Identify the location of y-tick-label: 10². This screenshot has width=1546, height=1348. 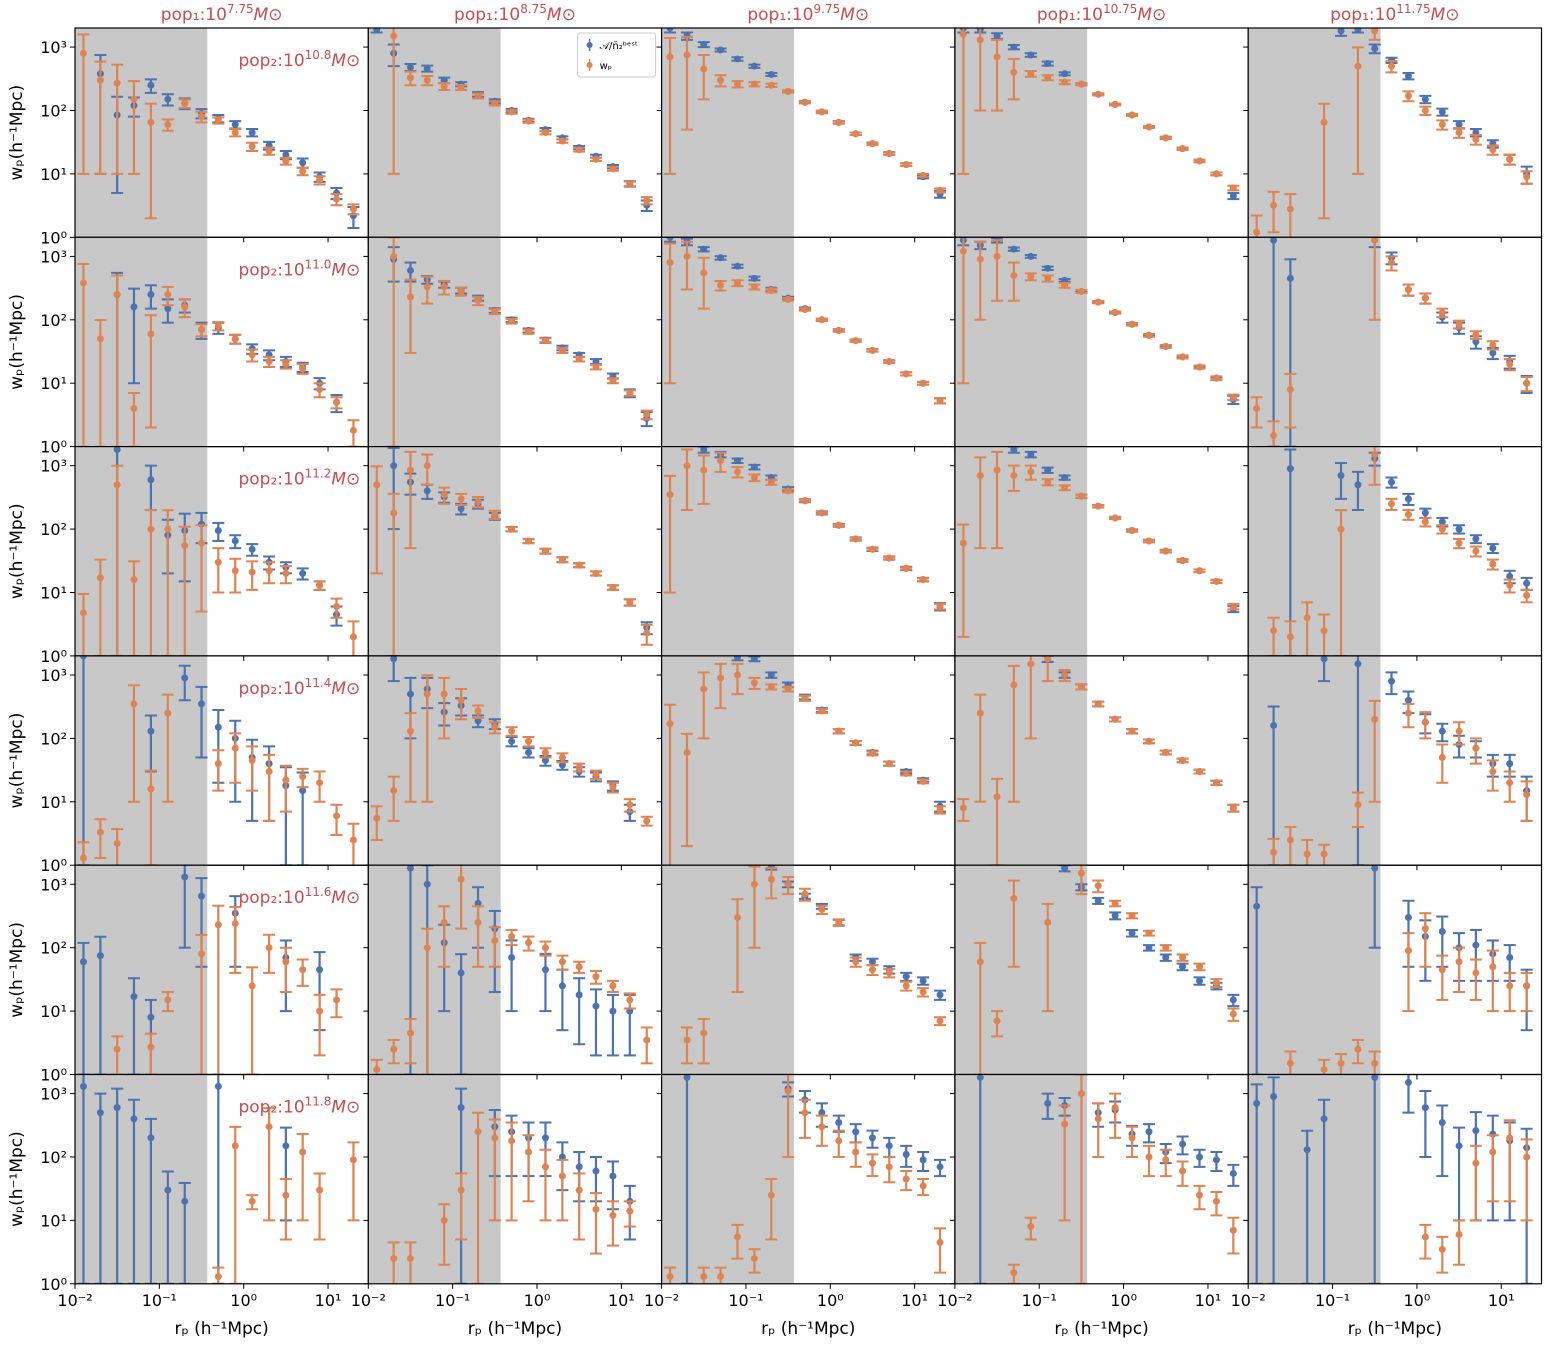
(53, 320).